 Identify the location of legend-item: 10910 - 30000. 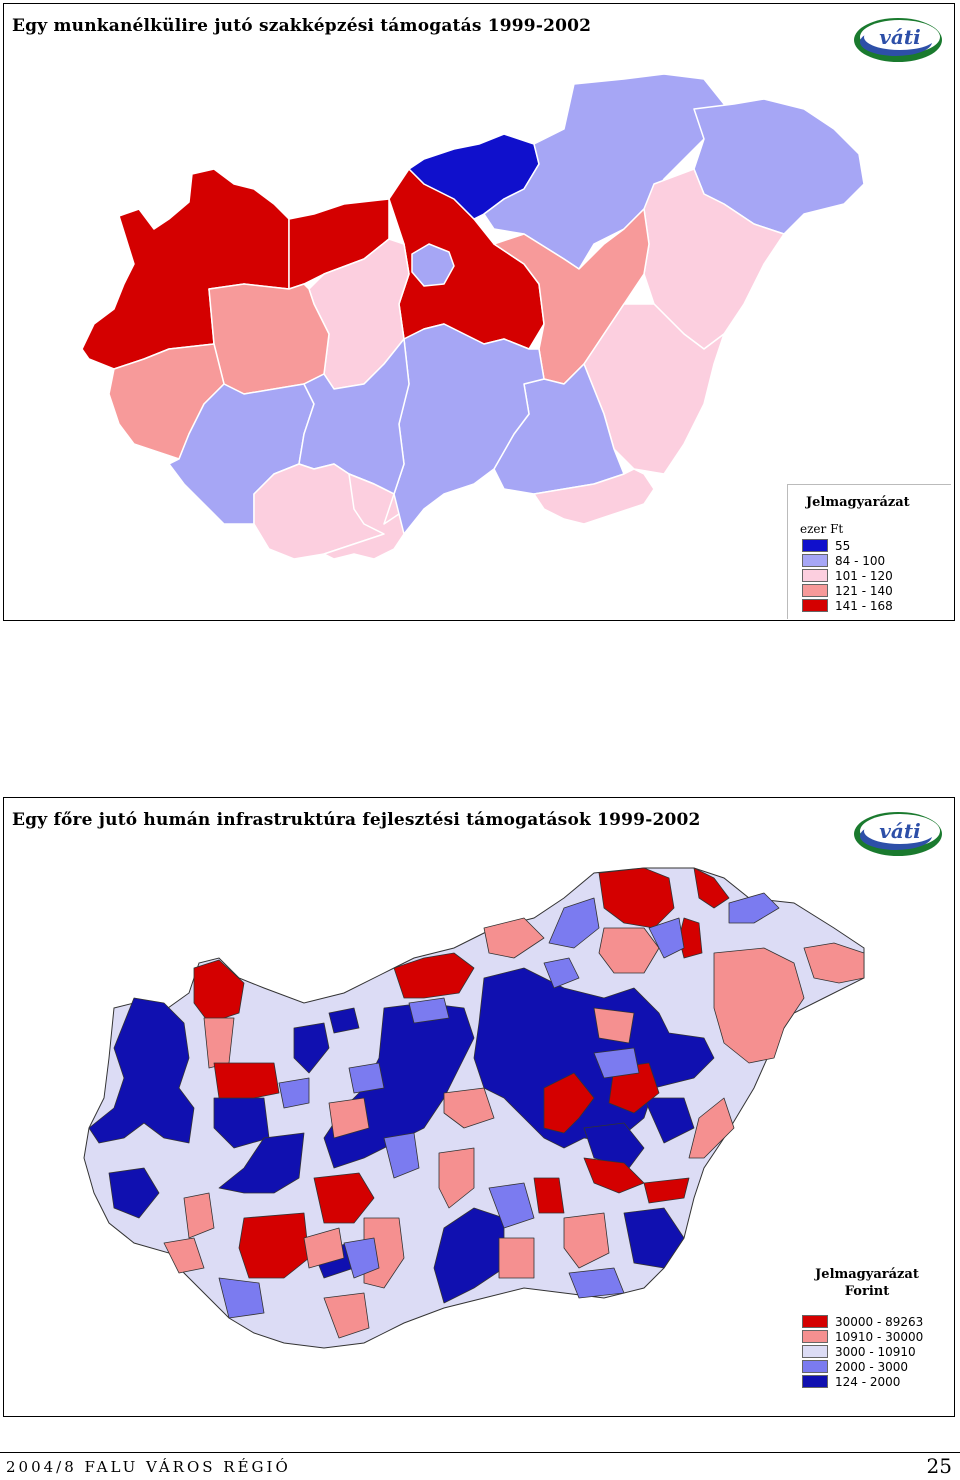
(862, 1336).